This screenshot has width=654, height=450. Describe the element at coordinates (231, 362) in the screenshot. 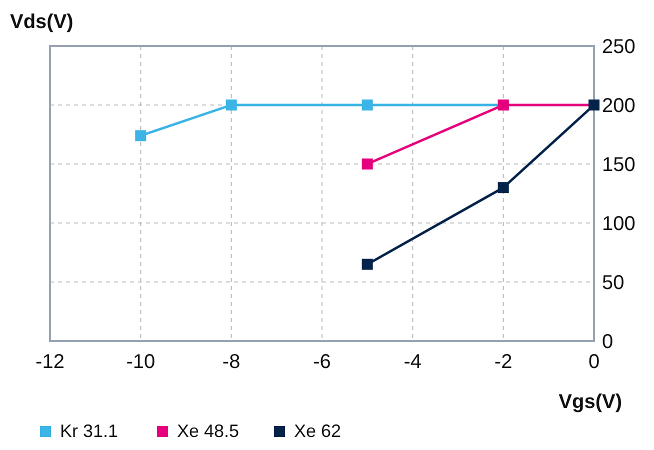

I see `x-tick-label: -8` at that location.